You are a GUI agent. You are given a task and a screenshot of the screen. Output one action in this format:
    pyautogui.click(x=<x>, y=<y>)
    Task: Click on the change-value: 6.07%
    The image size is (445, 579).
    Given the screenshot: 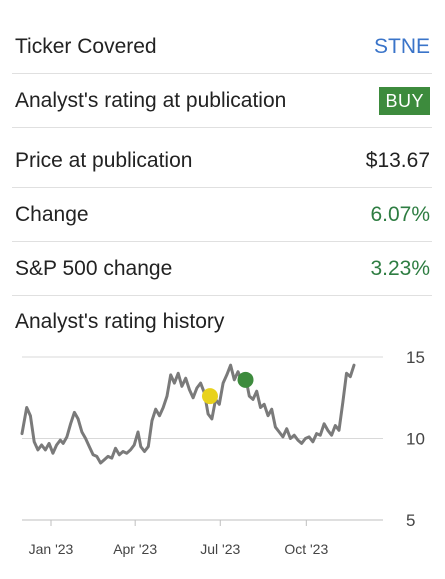 What is the action you would take?
    pyautogui.click(x=400, y=214)
    